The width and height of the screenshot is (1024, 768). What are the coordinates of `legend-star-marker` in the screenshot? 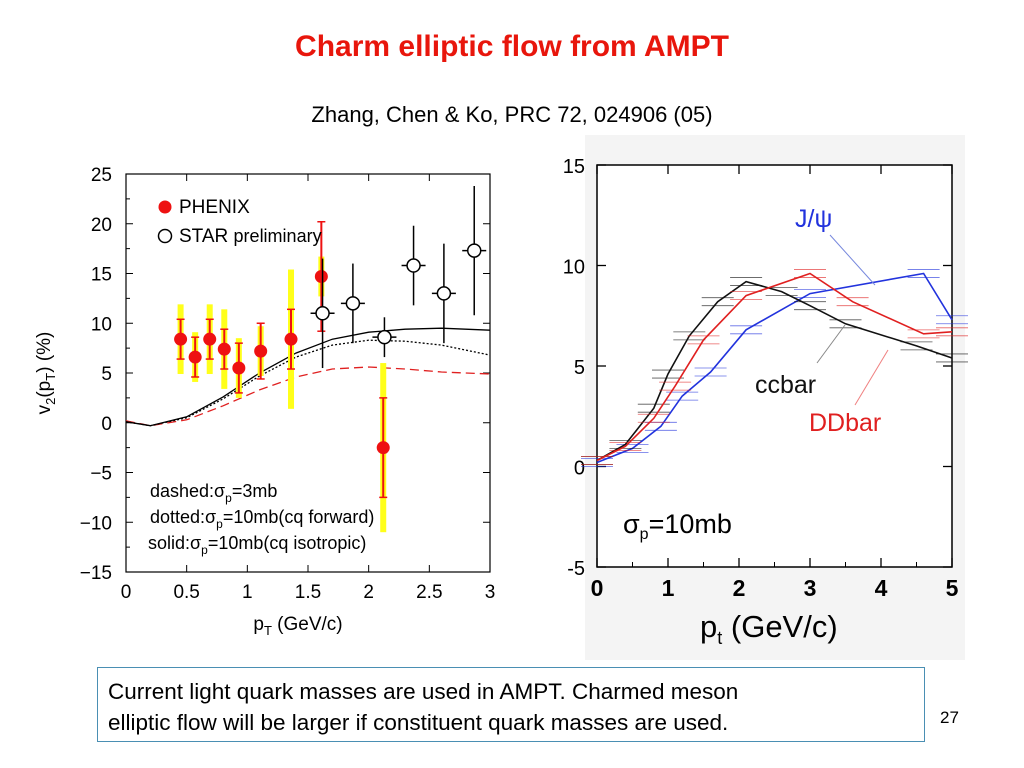 It's located at (165, 236).